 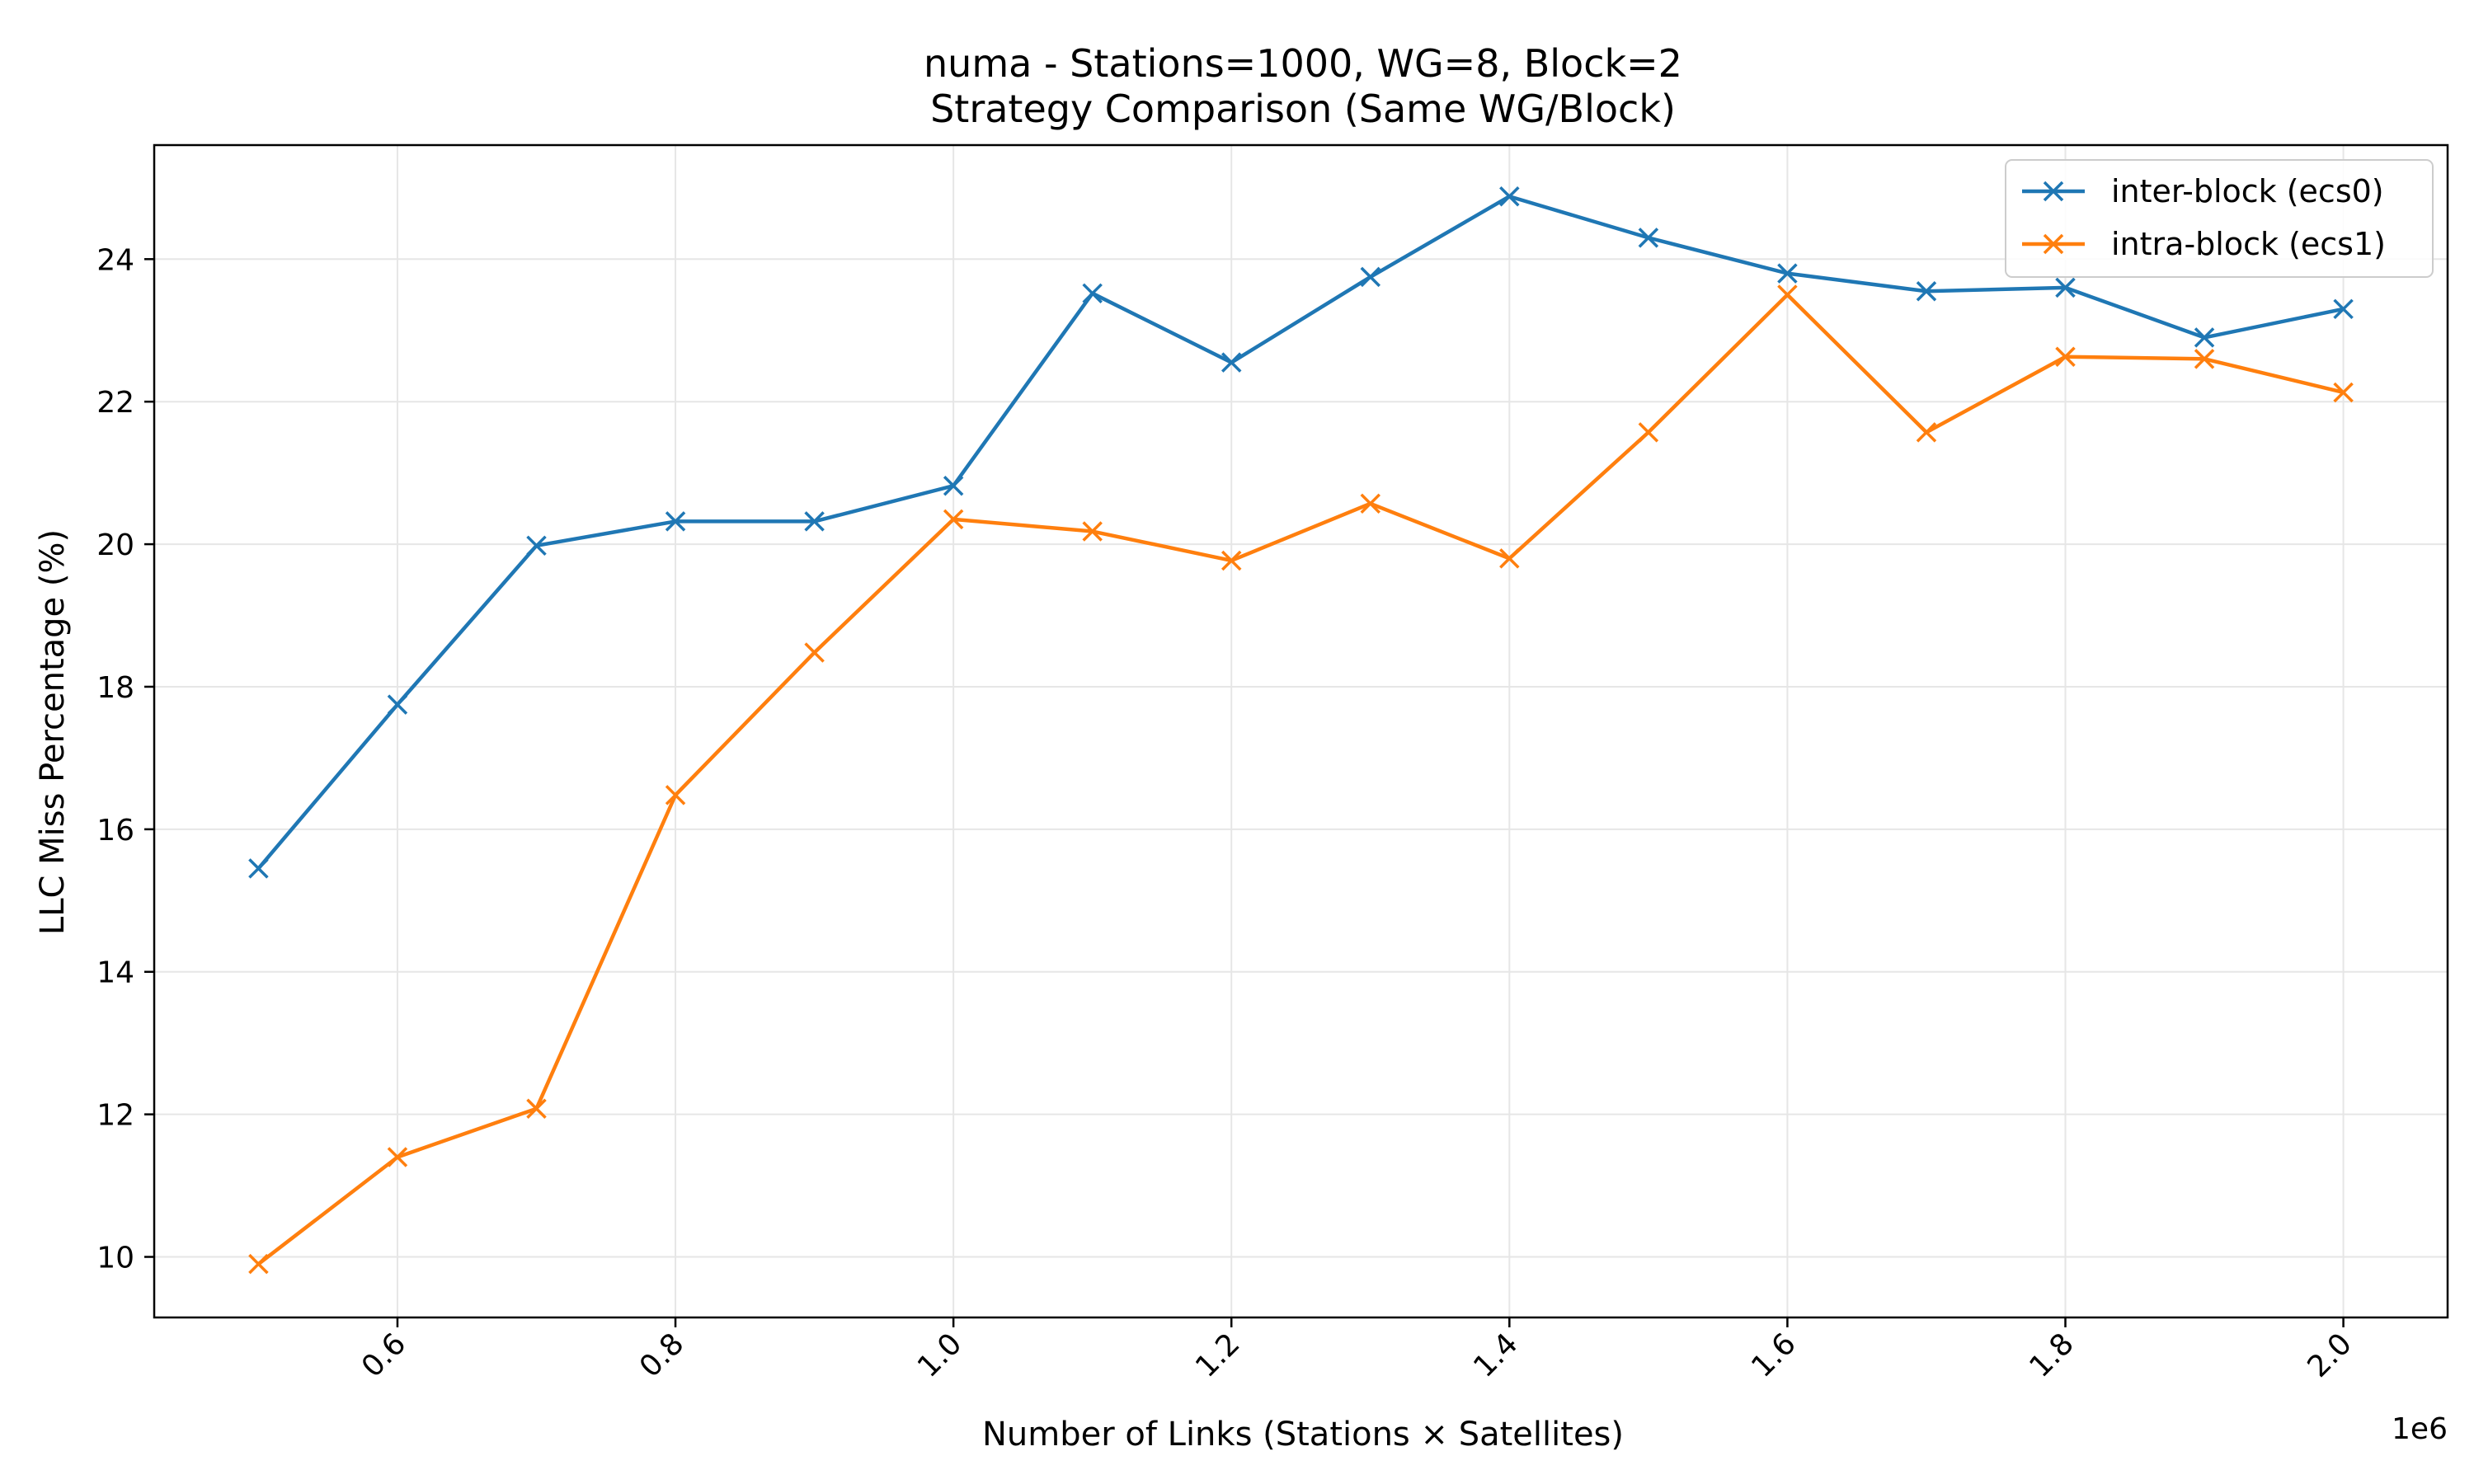 What do you see at coordinates (115, 545) in the screenshot?
I see `y-tick-label: 20` at bounding box center [115, 545].